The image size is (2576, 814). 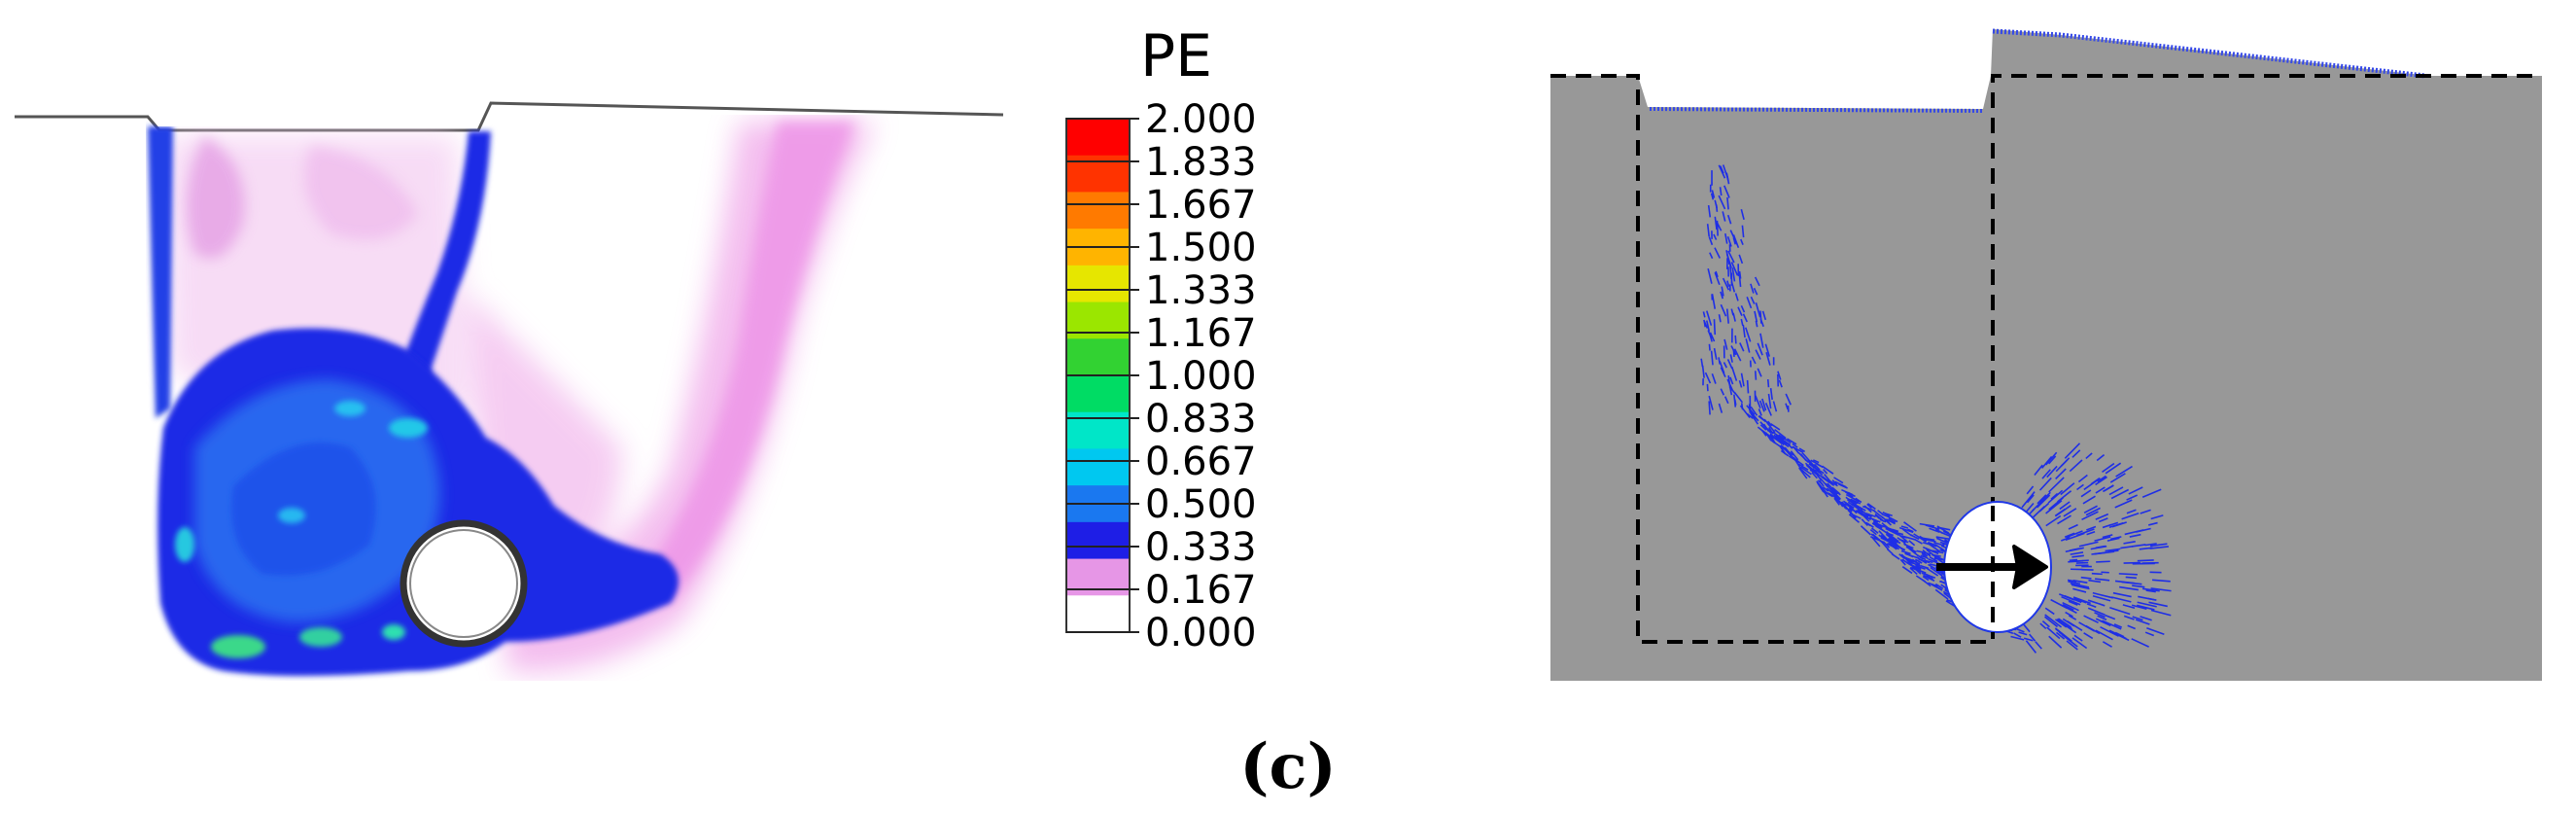 I want to click on legend-tick-label: 0.667, so click(x=1201, y=462).